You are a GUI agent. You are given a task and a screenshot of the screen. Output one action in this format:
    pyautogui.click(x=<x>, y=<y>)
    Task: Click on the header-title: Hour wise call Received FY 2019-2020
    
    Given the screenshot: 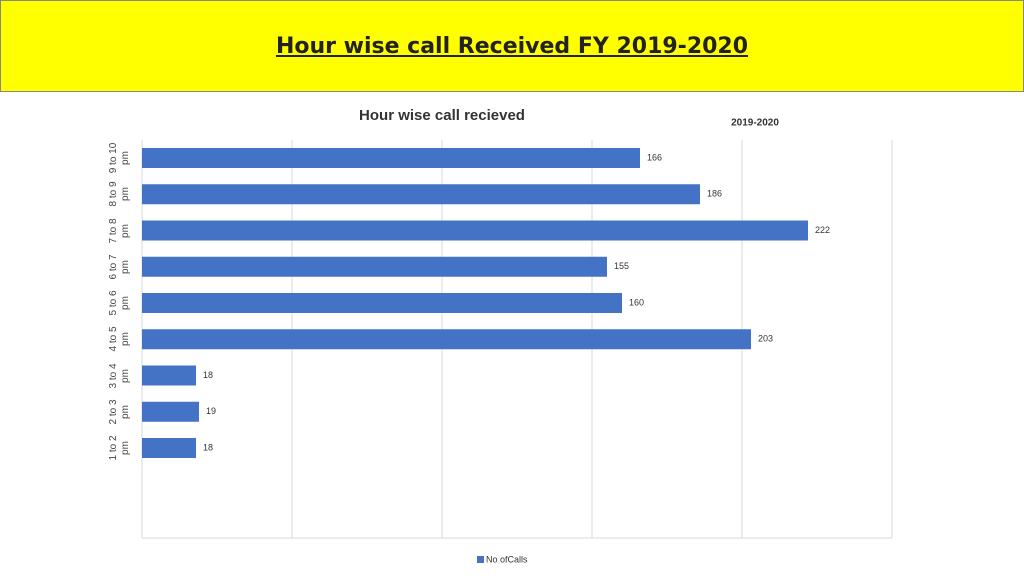 What is the action you would take?
    pyautogui.click(x=512, y=46)
    